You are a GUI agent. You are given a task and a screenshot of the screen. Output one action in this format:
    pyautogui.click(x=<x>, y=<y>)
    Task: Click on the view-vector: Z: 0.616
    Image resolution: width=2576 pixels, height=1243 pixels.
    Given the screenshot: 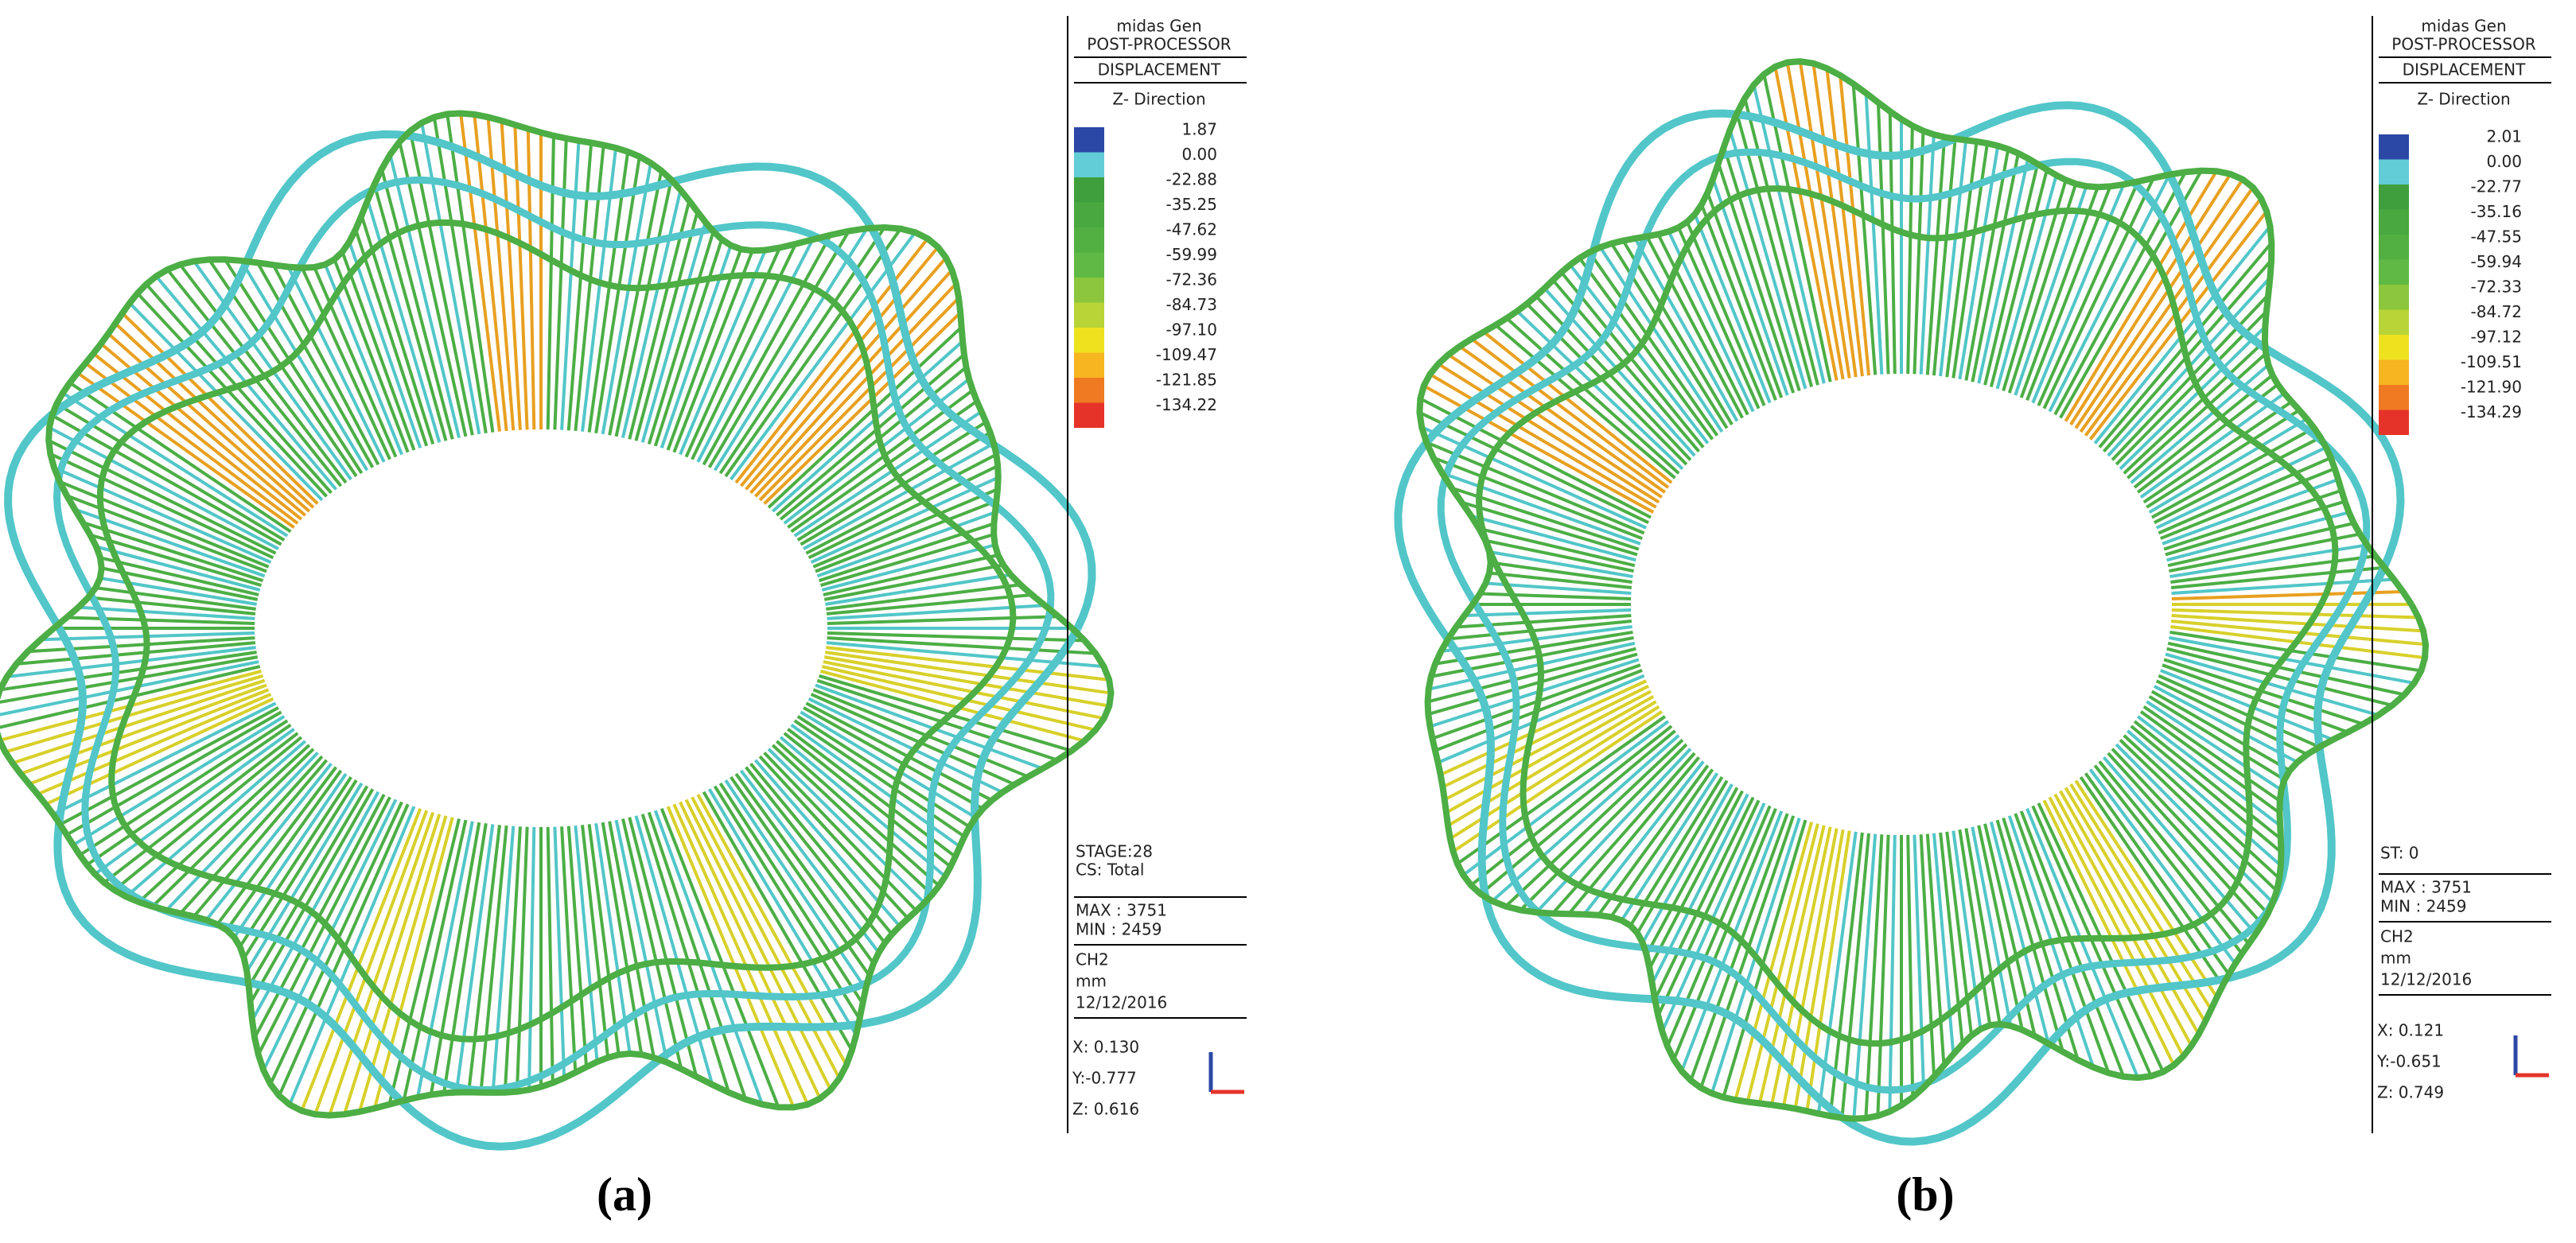 What is the action you would take?
    pyautogui.click(x=1106, y=1109)
    